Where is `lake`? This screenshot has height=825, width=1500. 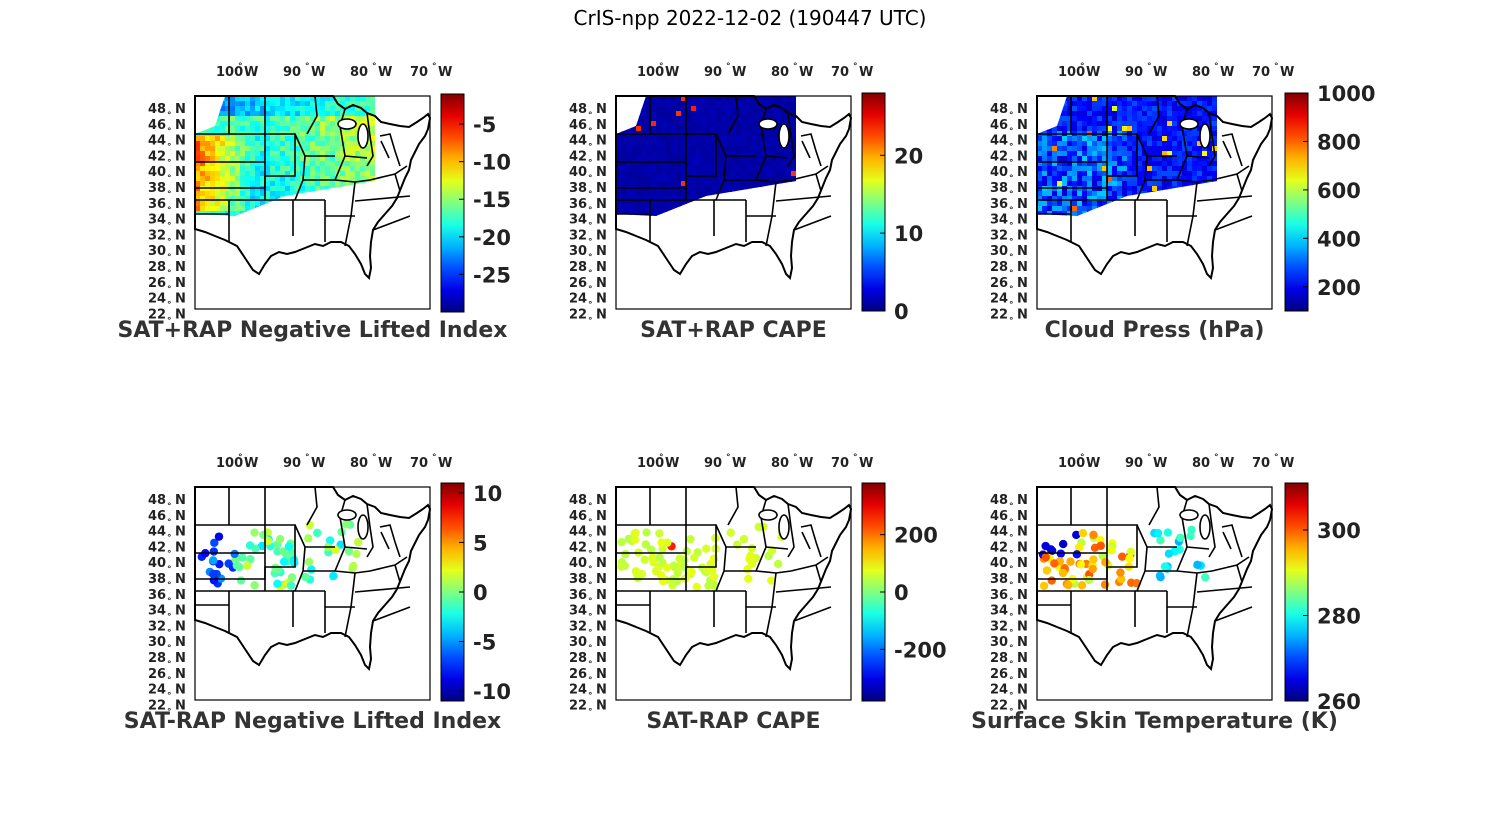
lake is located at coordinates (768, 124).